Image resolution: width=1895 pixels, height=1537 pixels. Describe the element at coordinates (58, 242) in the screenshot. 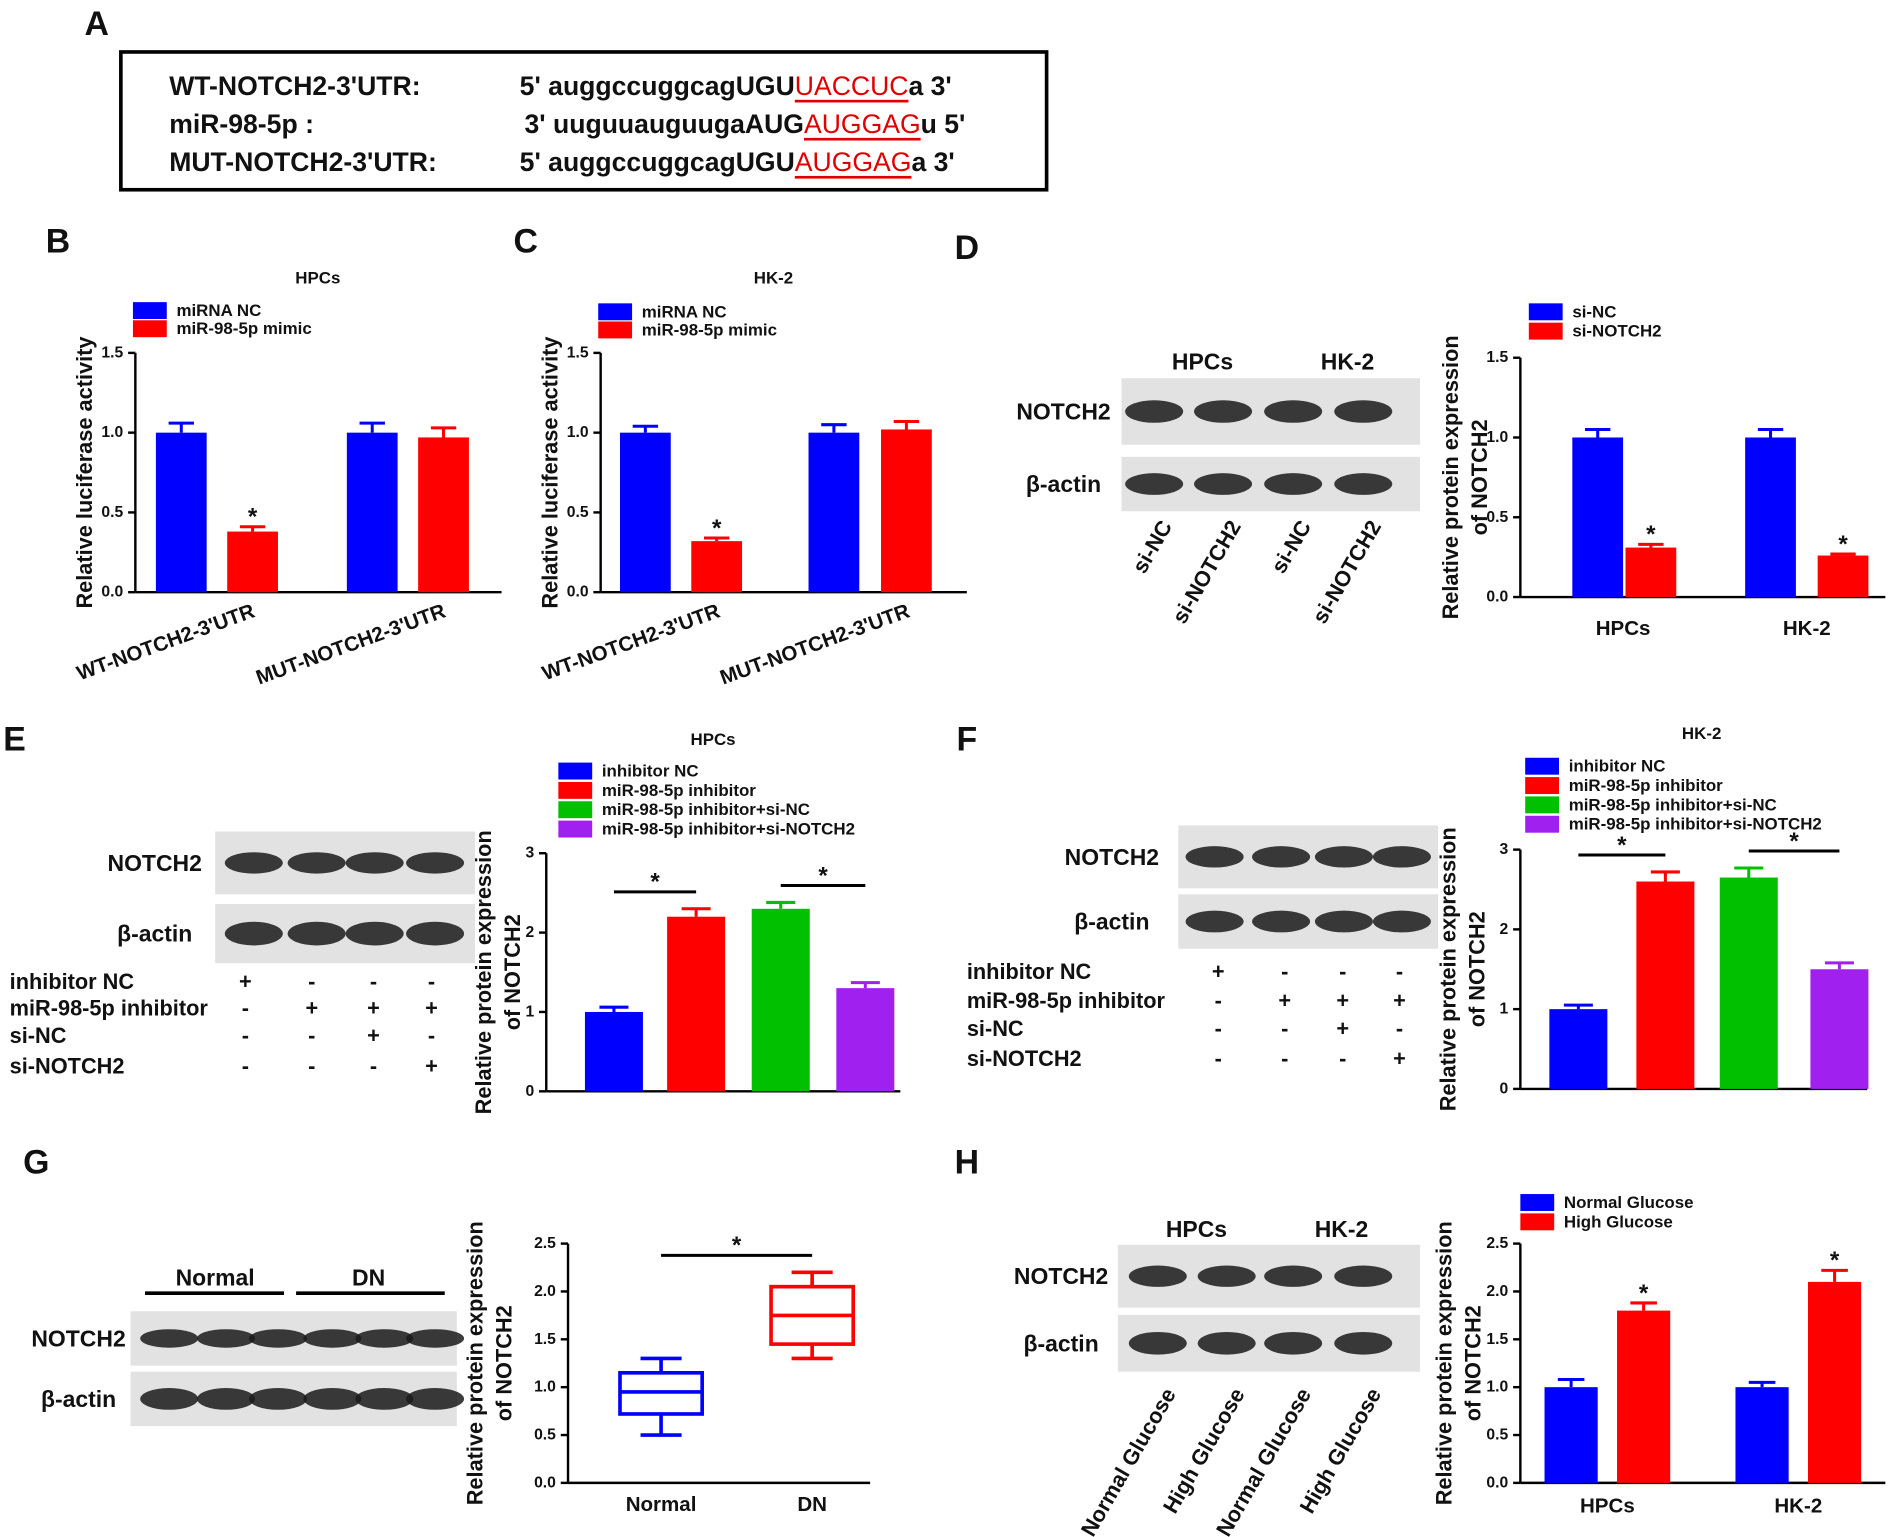

I see `panel-letter: B` at that location.